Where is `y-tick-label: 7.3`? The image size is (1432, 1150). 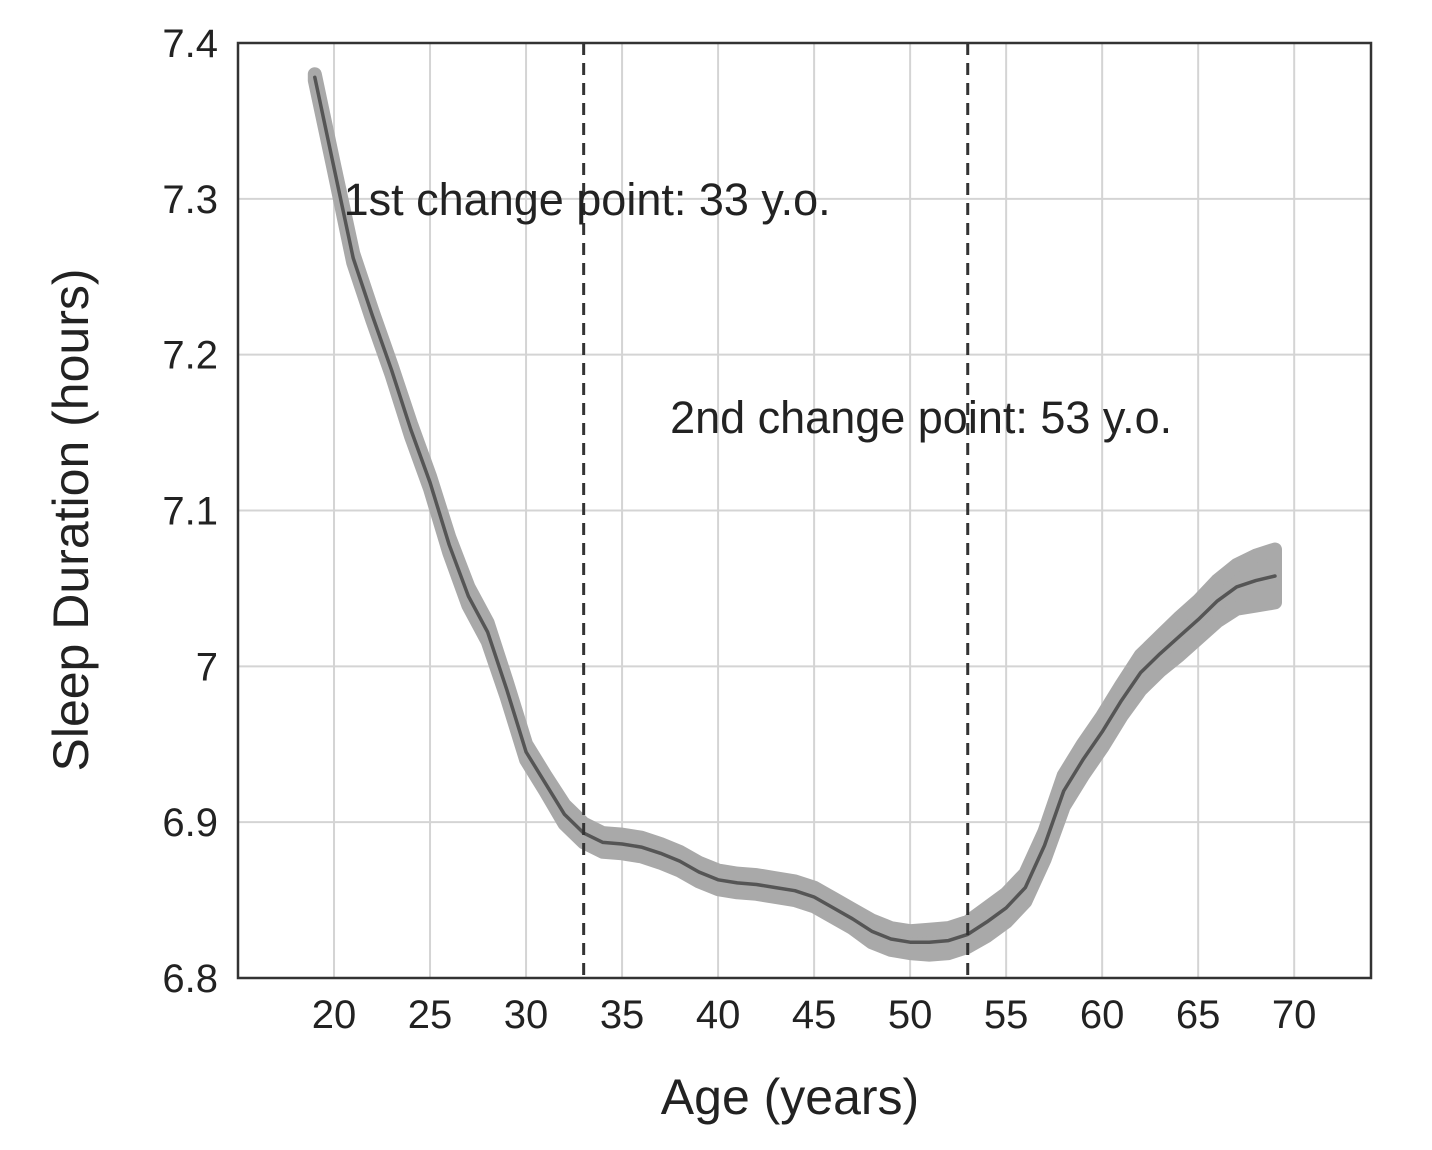 y-tick-label: 7.3 is located at coordinates (190, 200).